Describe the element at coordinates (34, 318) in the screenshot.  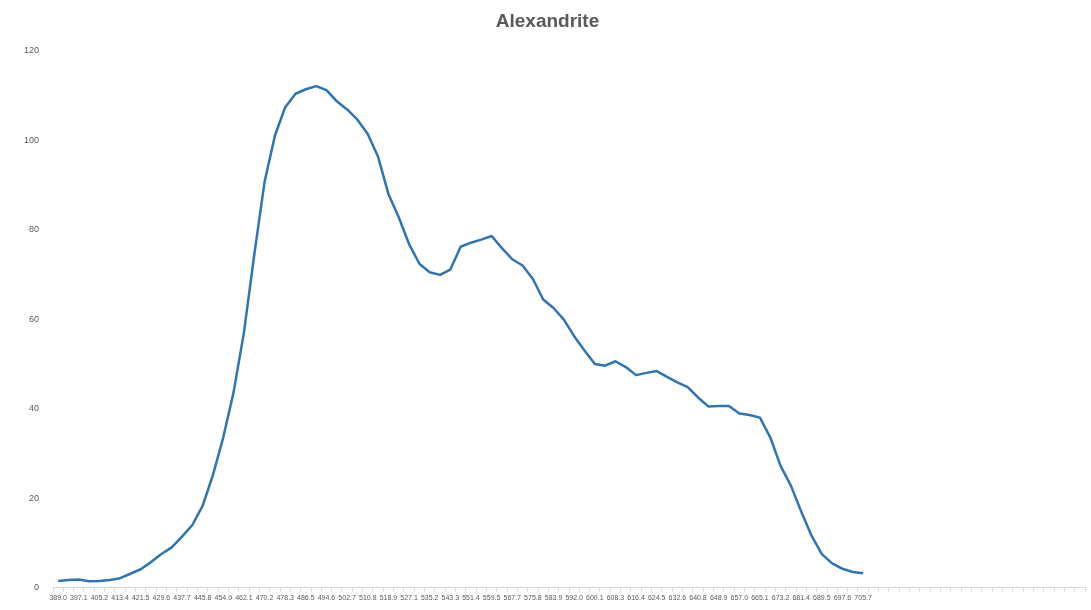
I see `y-tick-label: 60` at that location.